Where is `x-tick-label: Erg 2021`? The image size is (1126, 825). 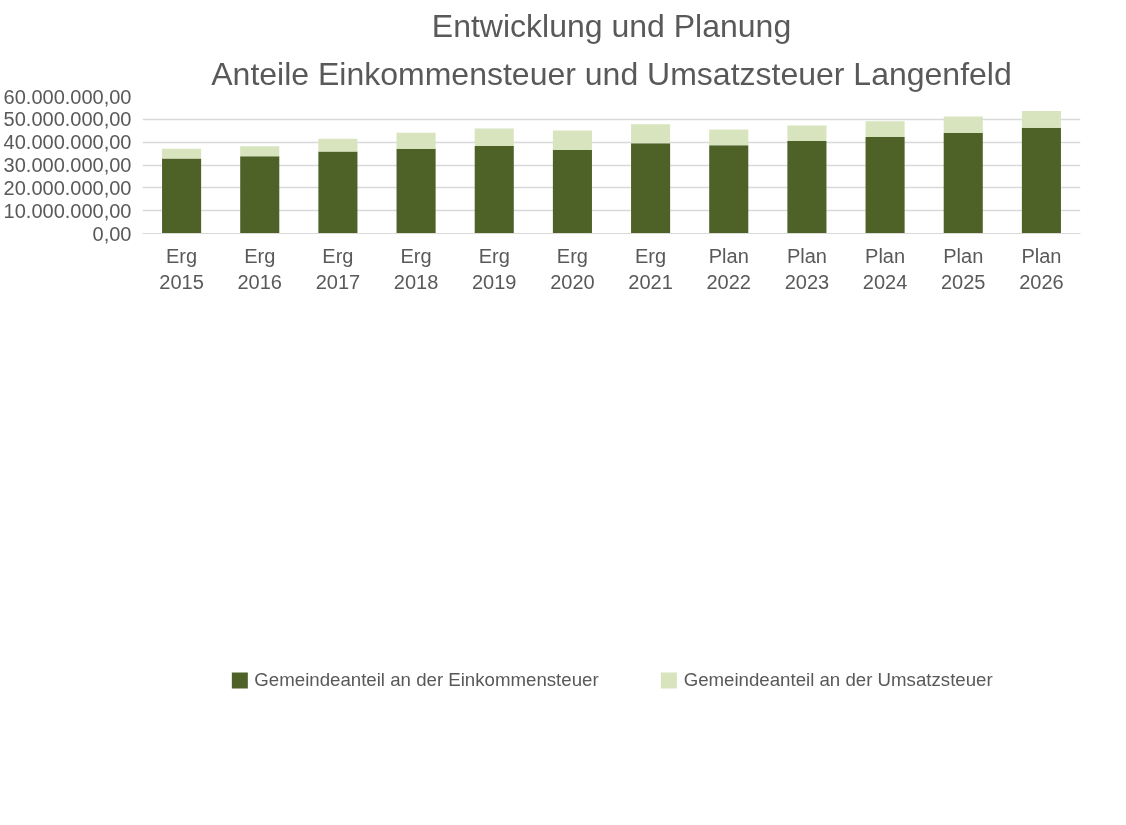 x-tick-label: Erg 2021 is located at coordinates (650, 268).